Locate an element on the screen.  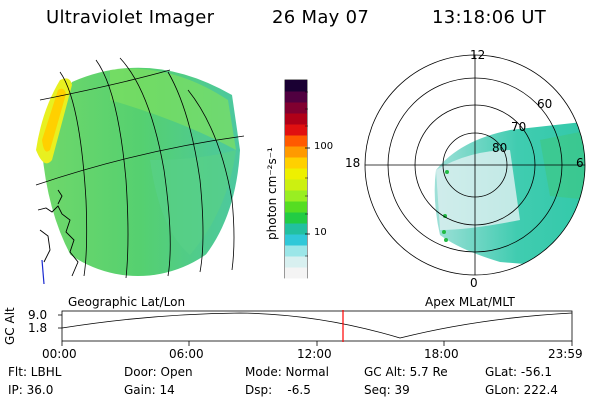
info-seq: Seq: 39 is located at coordinates (387, 390).